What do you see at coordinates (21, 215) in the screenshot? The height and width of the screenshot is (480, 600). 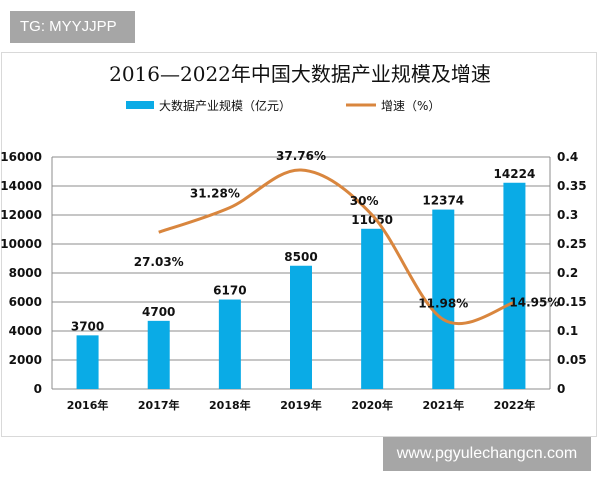 I see `left-tick-label: 12000` at bounding box center [21, 215].